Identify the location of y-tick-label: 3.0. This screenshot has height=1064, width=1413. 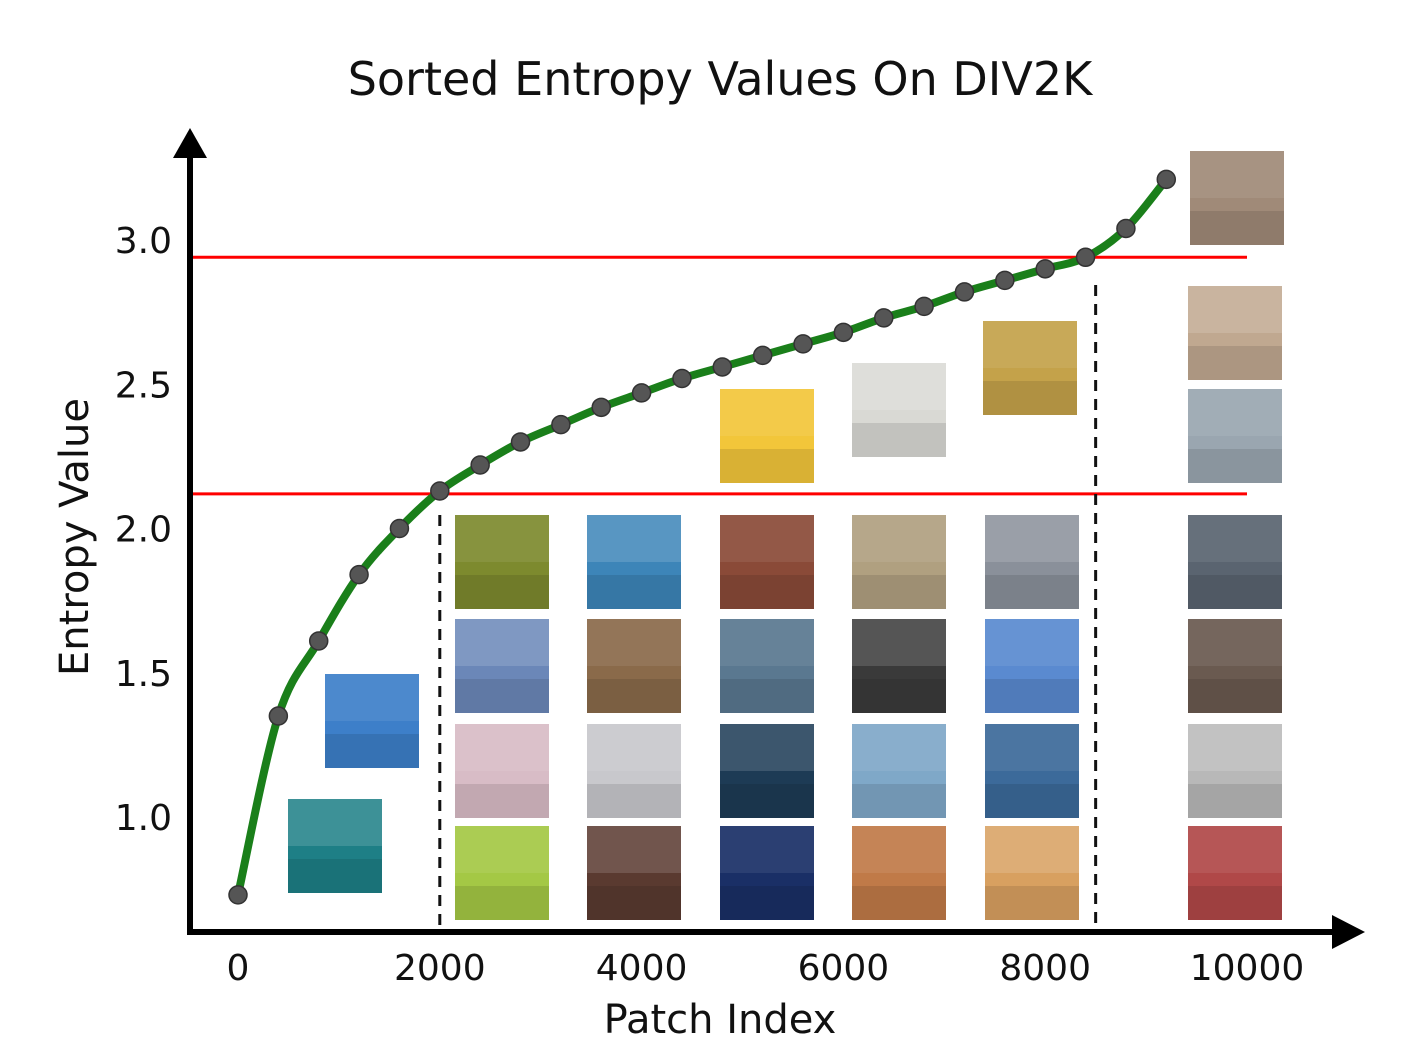
(143, 241).